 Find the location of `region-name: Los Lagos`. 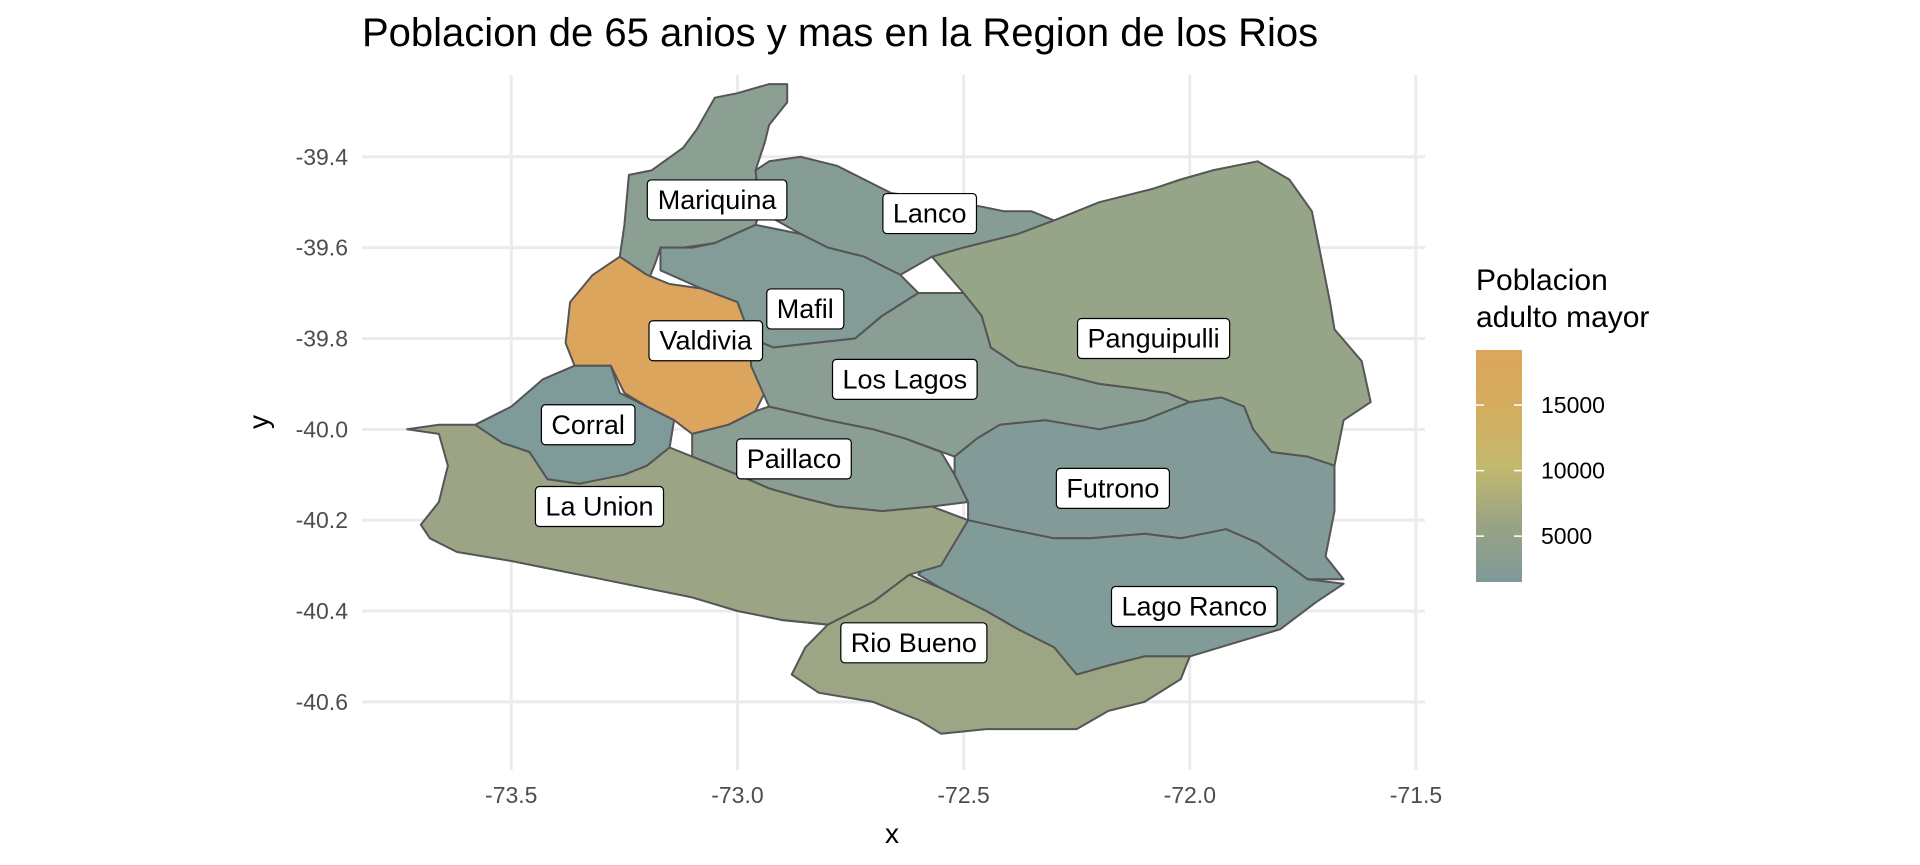

region-name: Los Lagos is located at coordinates (905, 379).